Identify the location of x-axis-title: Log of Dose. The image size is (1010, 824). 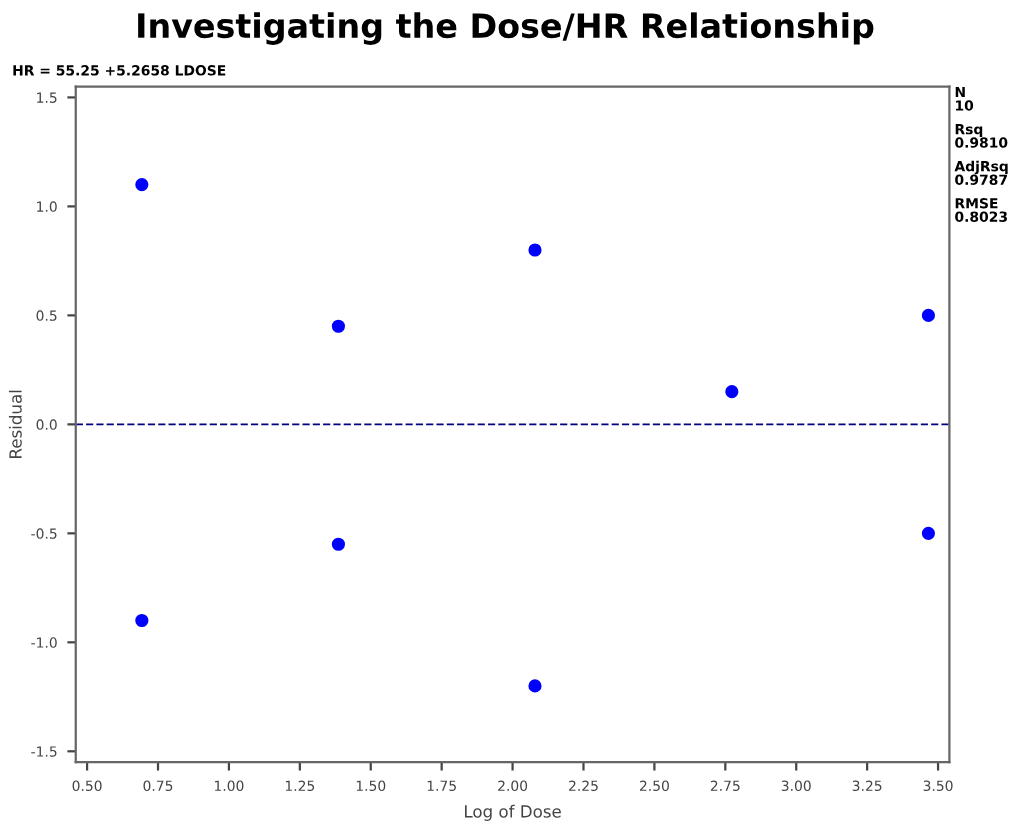
(513, 812).